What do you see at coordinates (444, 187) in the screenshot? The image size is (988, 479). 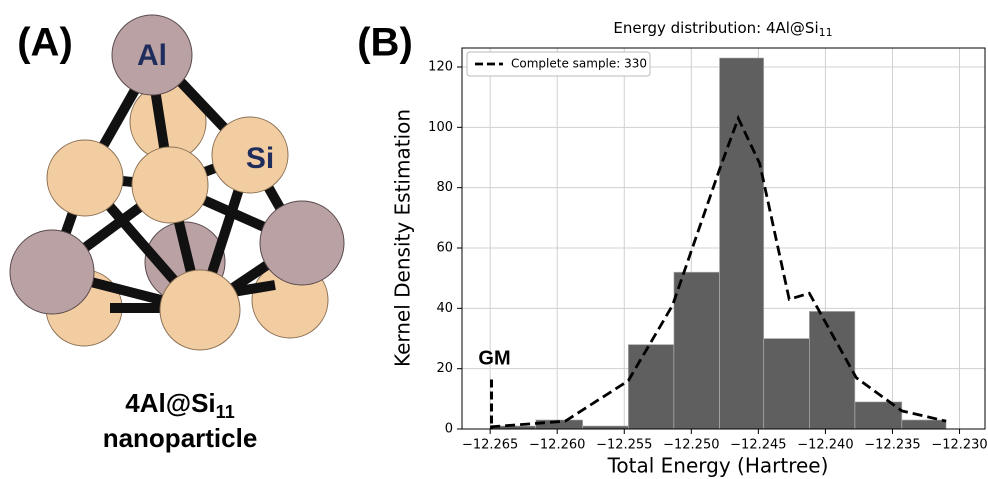 I see `y-tick-label: 80` at bounding box center [444, 187].